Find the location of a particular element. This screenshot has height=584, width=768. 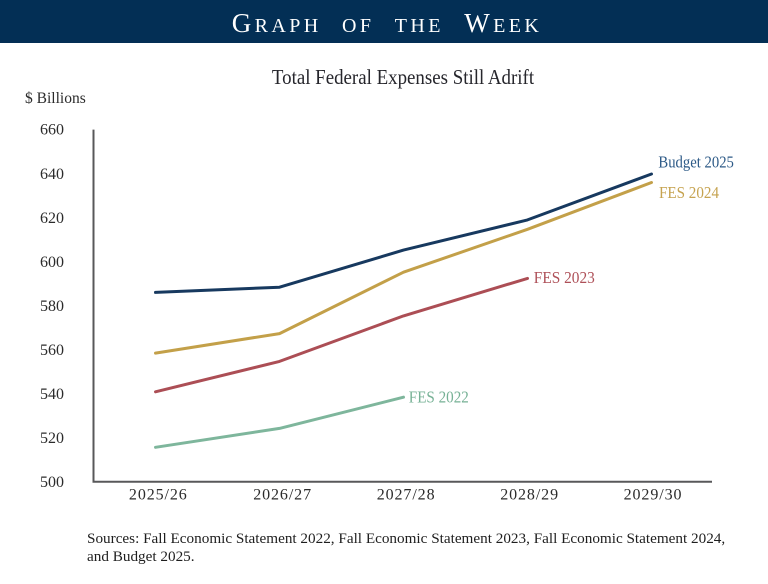

svg-text: 560 is located at coordinates (52, 350).